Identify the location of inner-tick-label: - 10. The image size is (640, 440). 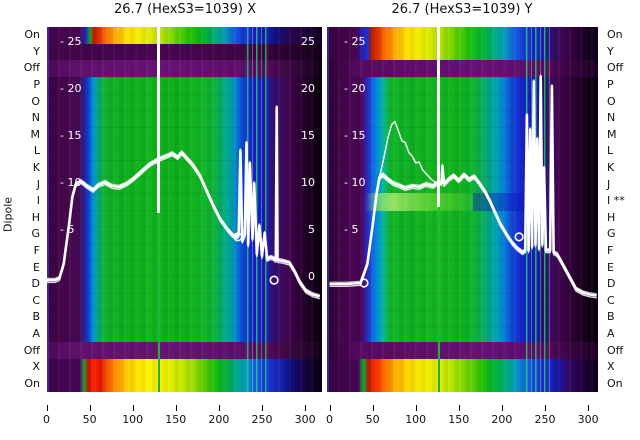
(355, 182).